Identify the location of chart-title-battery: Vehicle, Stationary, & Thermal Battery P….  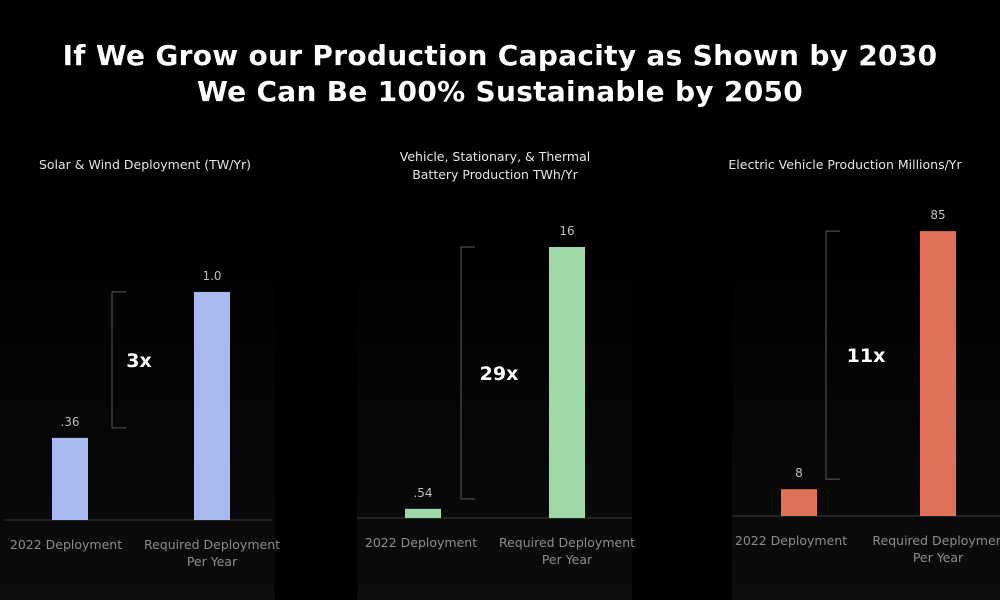
(495, 166).